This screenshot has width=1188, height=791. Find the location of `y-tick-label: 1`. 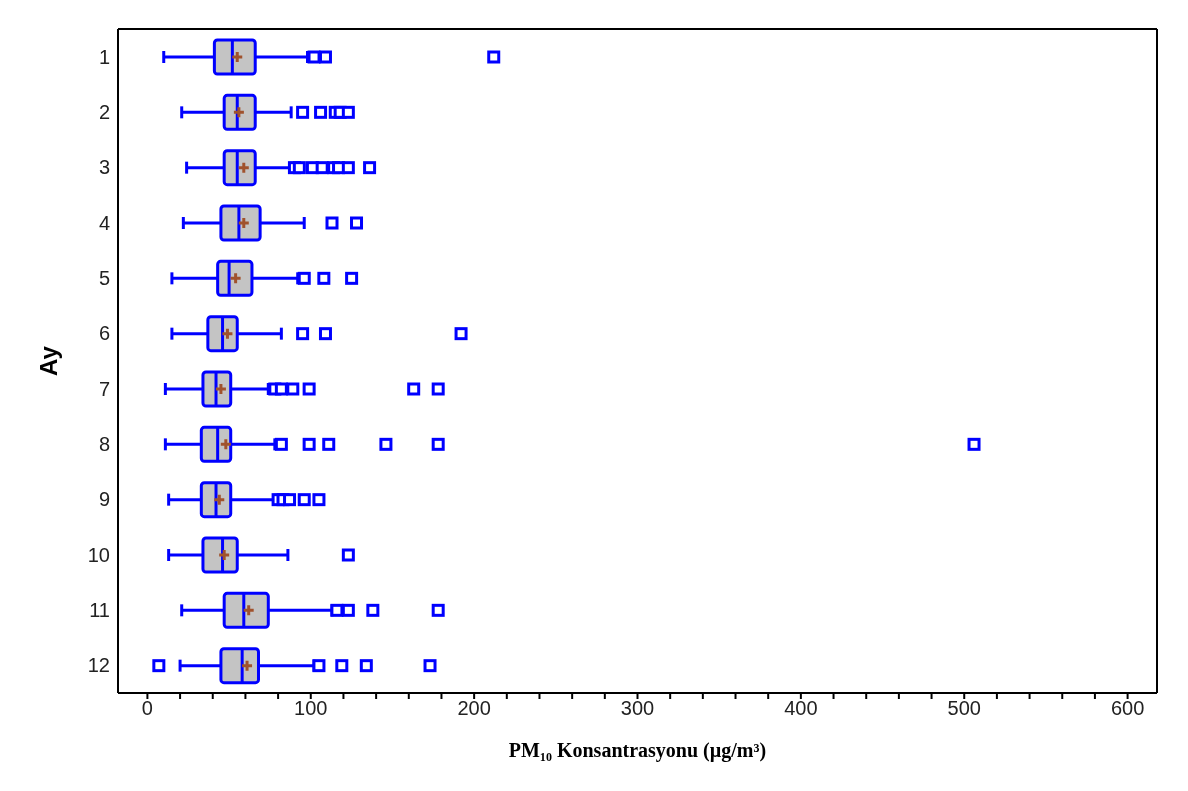

y-tick-label: 1 is located at coordinates (104, 56).